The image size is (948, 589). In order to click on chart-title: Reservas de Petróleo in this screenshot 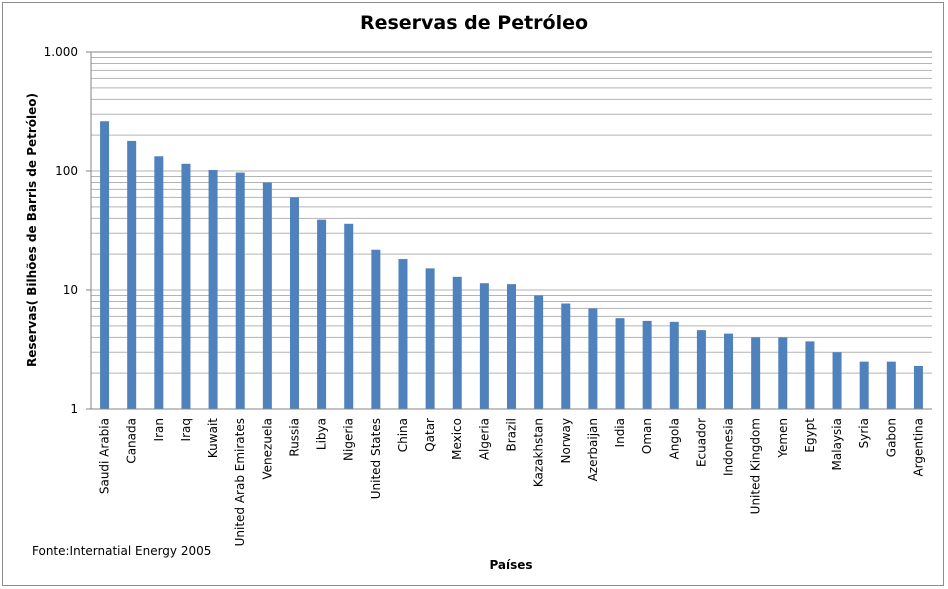, I will do `click(474, 23)`.